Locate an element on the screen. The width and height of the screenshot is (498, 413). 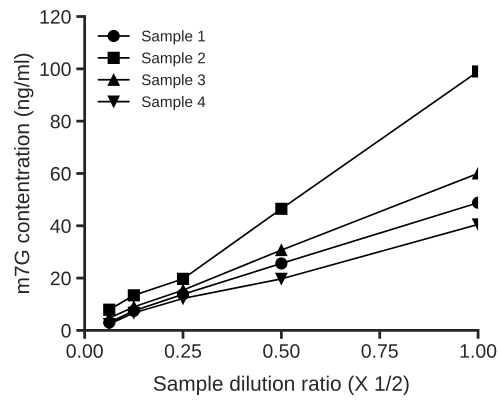
legend-label: Sample 1 is located at coordinates (173, 37).